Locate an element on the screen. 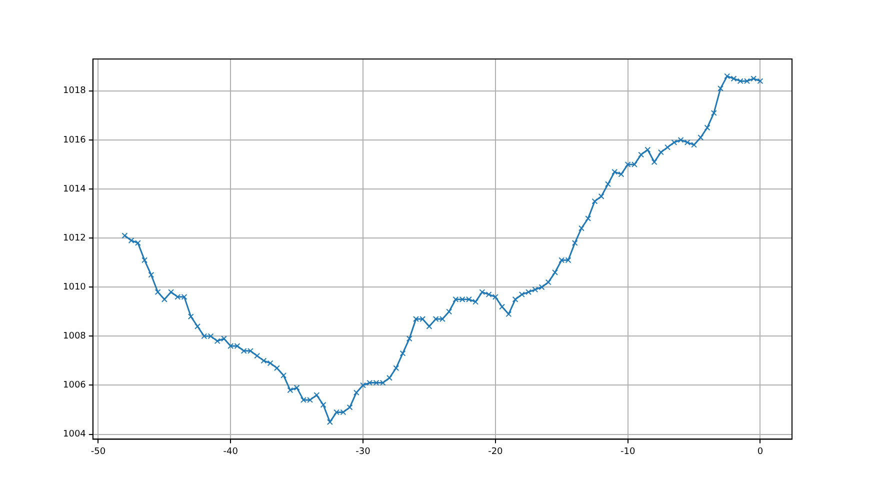 This screenshot has height=495, width=880. y-tick-label: 1006 is located at coordinates (74, 385).